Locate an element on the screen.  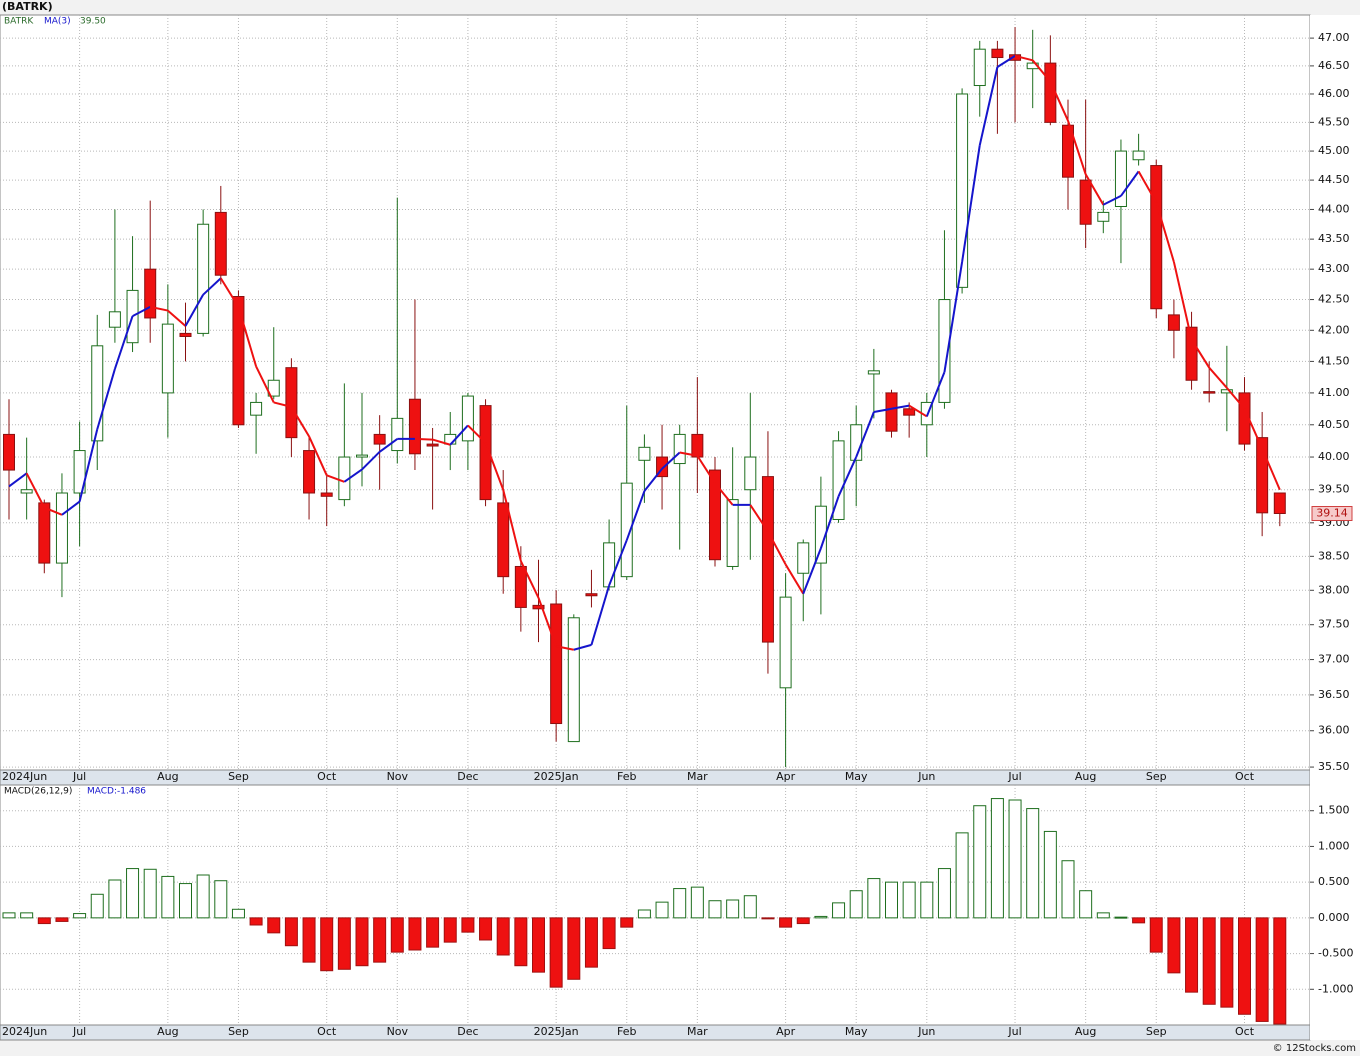
y-tick-label: 47.00 is located at coordinates (1334, 37).